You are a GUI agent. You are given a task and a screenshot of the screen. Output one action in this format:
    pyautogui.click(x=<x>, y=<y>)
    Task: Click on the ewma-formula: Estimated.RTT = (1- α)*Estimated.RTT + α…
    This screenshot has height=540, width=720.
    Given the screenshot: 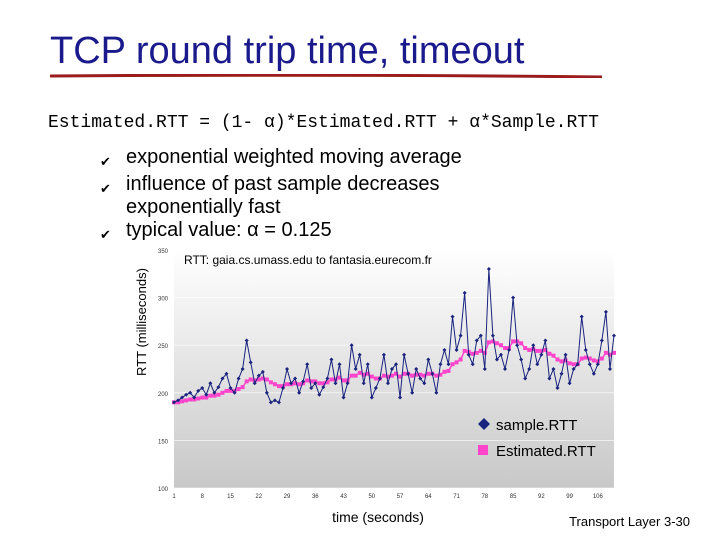 What is the action you would take?
    pyautogui.click(x=323, y=123)
    